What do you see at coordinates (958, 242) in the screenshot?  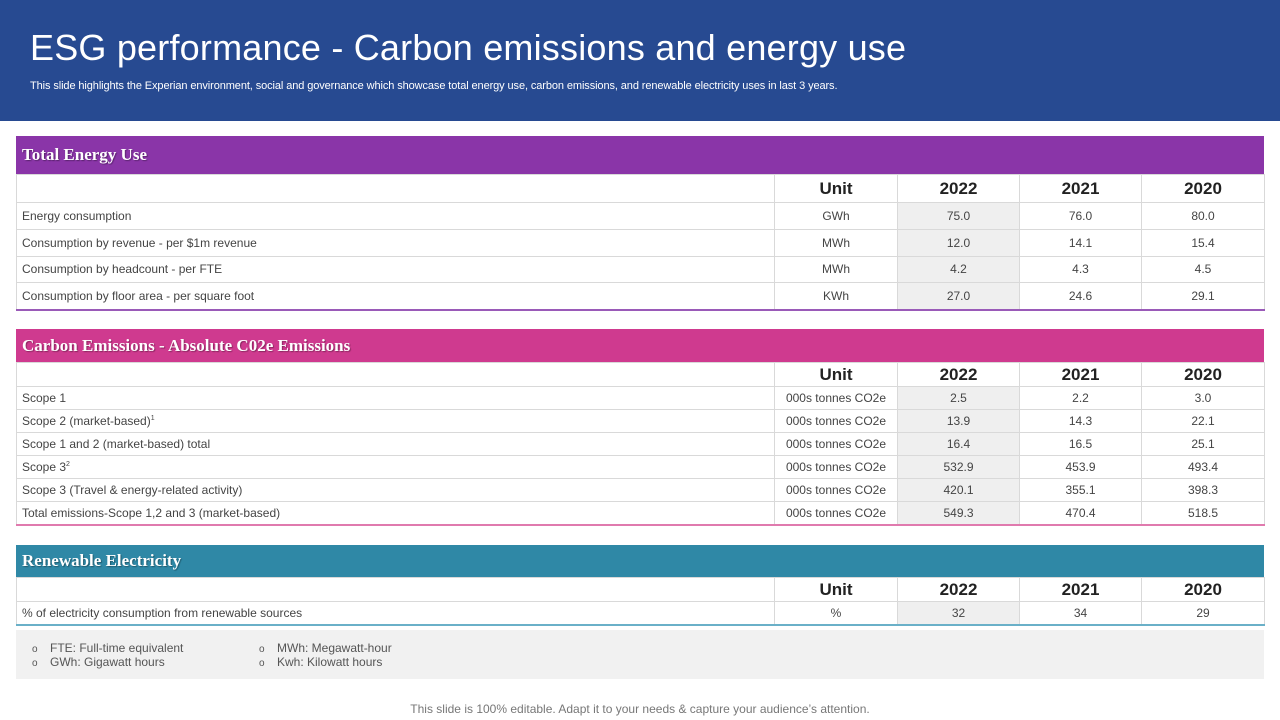 I see `value-2022: 12.0` at bounding box center [958, 242].